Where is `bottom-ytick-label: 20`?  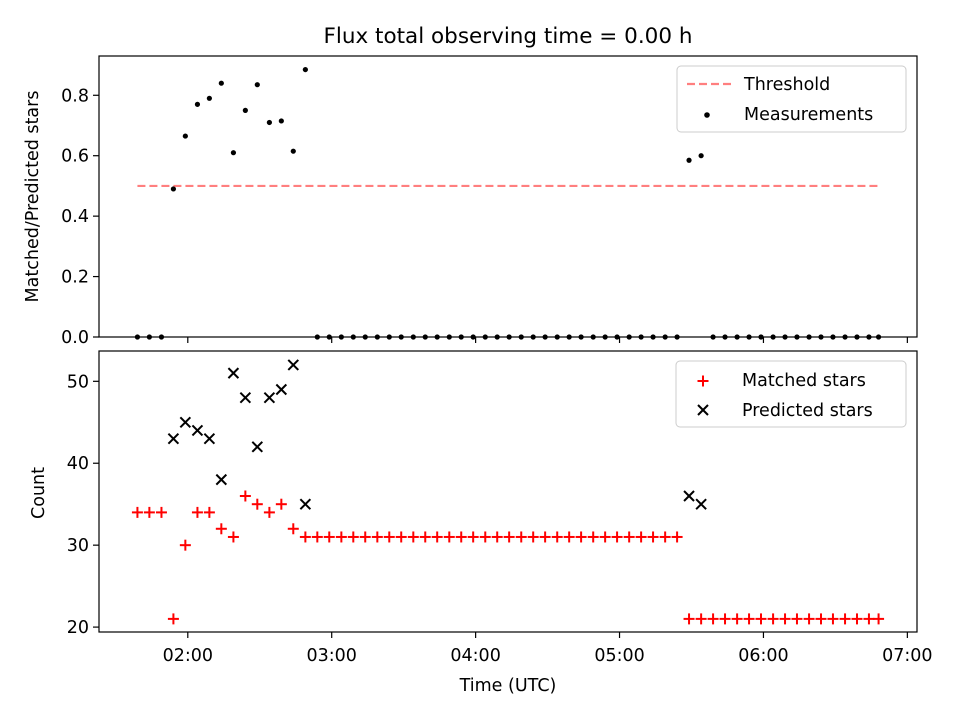
bottom-ytick-label: 20 is located at coordinates (78, 628).